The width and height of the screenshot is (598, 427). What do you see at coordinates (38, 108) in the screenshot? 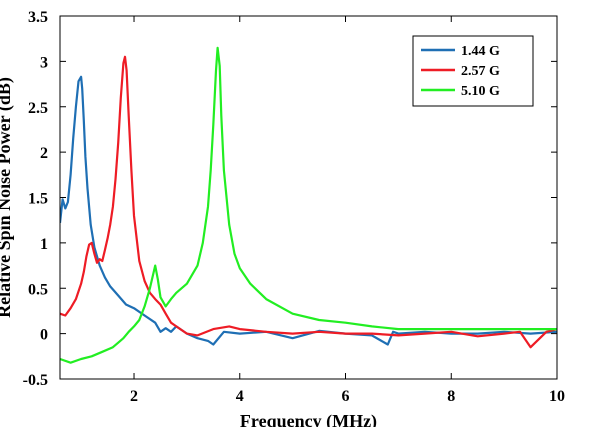
I see `y-tick-label: 2.5` at bounding box center [38, 108].